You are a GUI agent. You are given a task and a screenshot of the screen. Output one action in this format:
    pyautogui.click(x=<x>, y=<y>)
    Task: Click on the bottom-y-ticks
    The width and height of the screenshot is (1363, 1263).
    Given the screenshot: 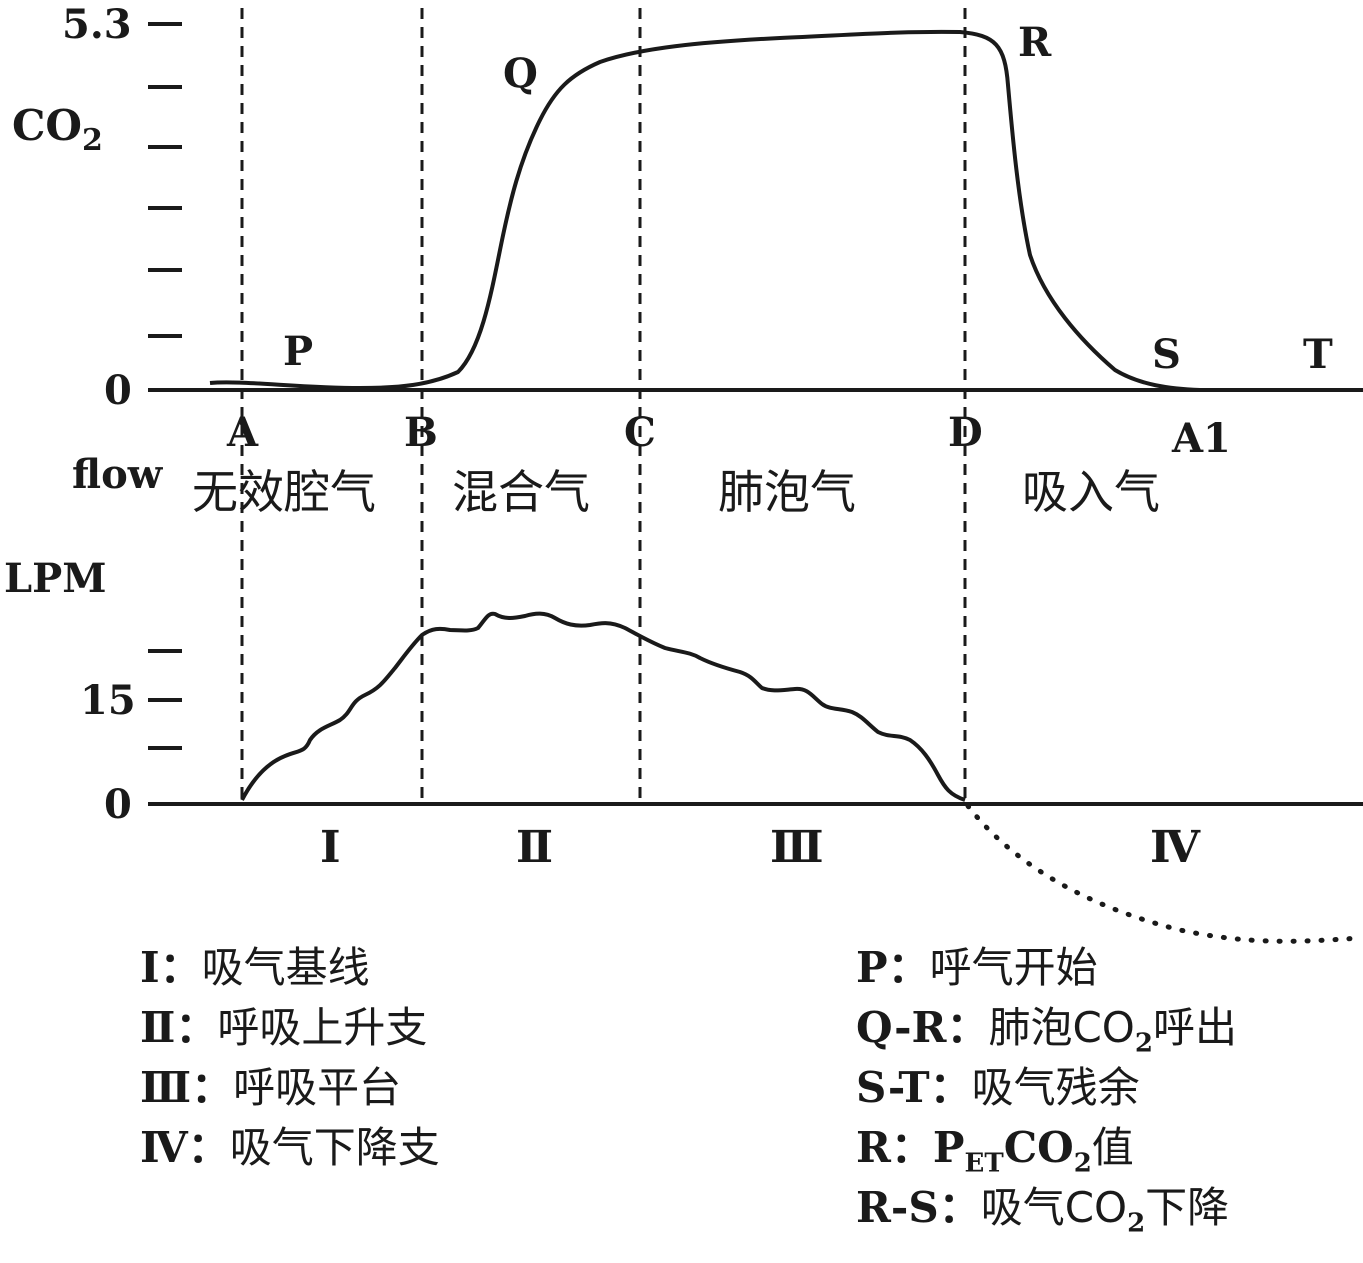 What is the action you would take?
    pyautogui.click(x=165, y=699)
    